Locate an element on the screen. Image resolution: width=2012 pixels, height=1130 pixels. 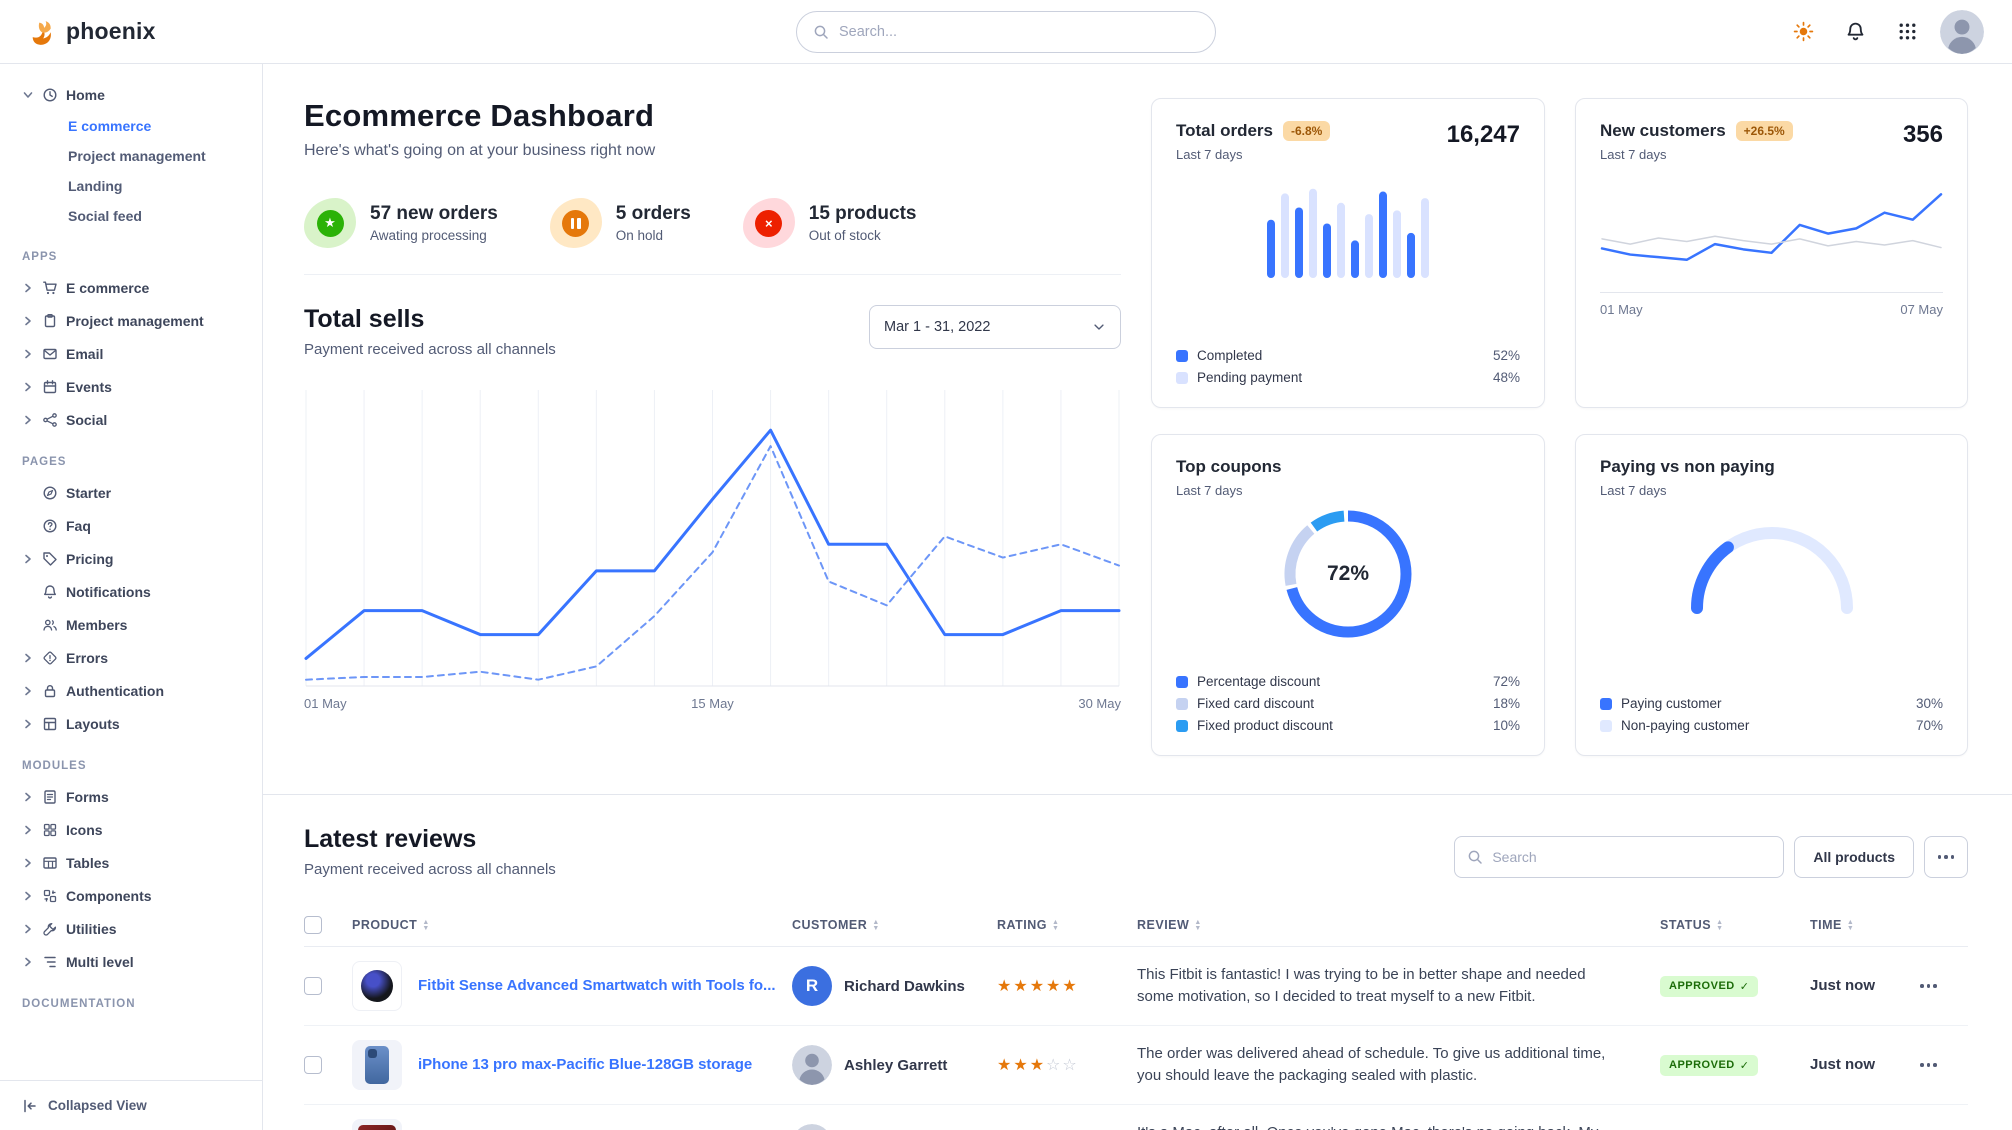
select-all-checkbox is located at coordinates (313, 925).